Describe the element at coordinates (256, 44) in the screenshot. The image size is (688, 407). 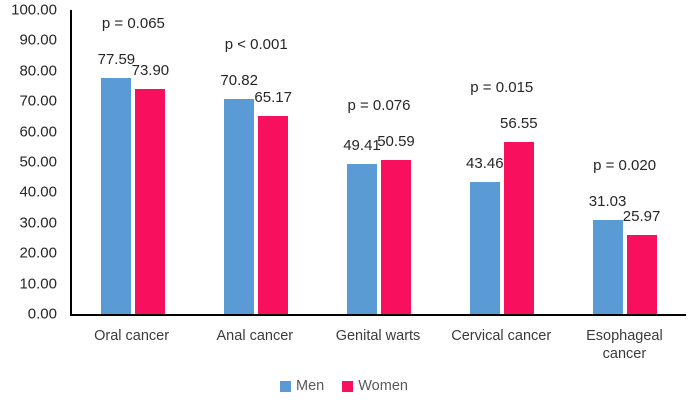
I see `p-value-label-anal-cancer: p < 0.001` at that location.